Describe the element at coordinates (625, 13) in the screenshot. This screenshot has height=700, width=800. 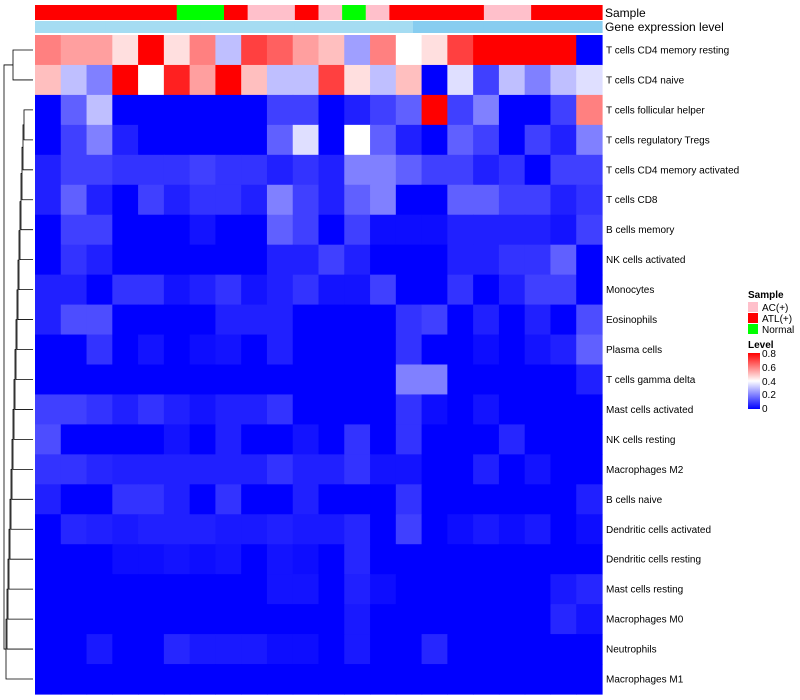
I see `sample-annotation-label: Sample` at that location.